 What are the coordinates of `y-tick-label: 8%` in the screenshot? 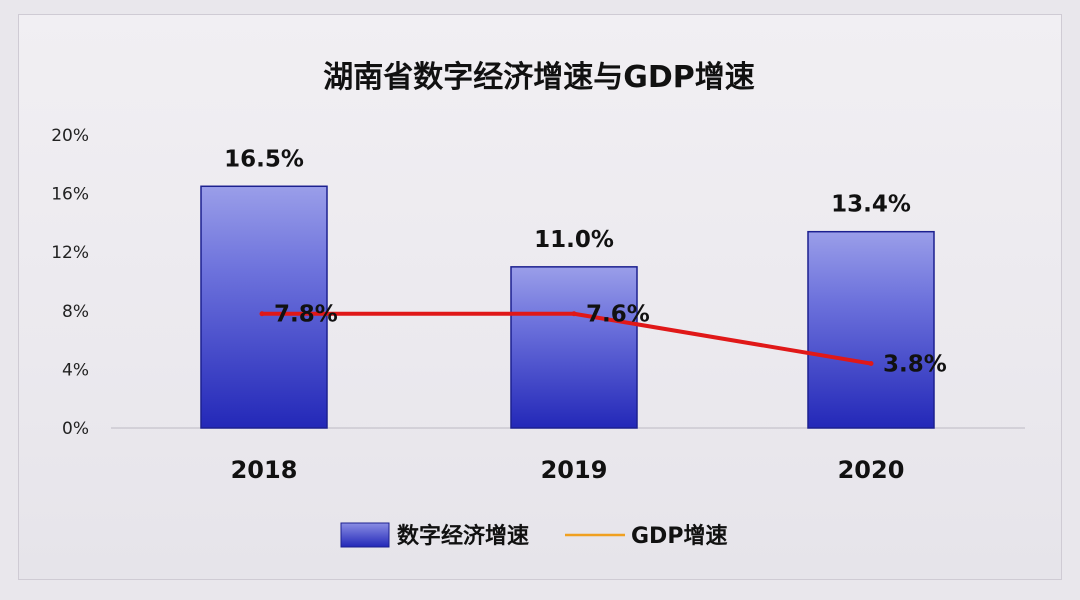 It's located at (75, 312).